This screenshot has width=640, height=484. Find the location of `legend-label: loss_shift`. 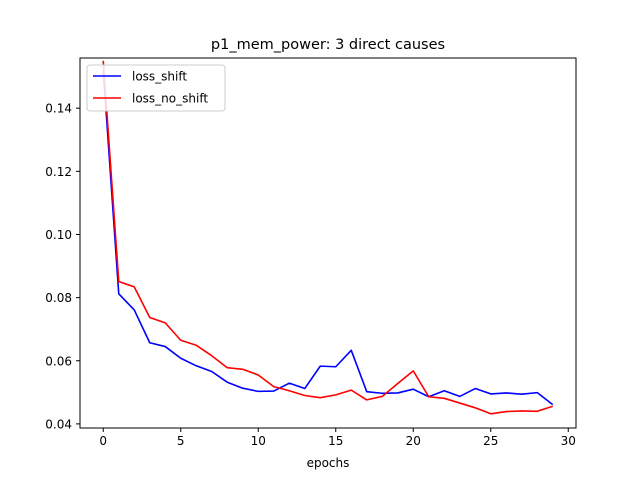

legend-label: loss_shift is located at coordinates (159, 77).